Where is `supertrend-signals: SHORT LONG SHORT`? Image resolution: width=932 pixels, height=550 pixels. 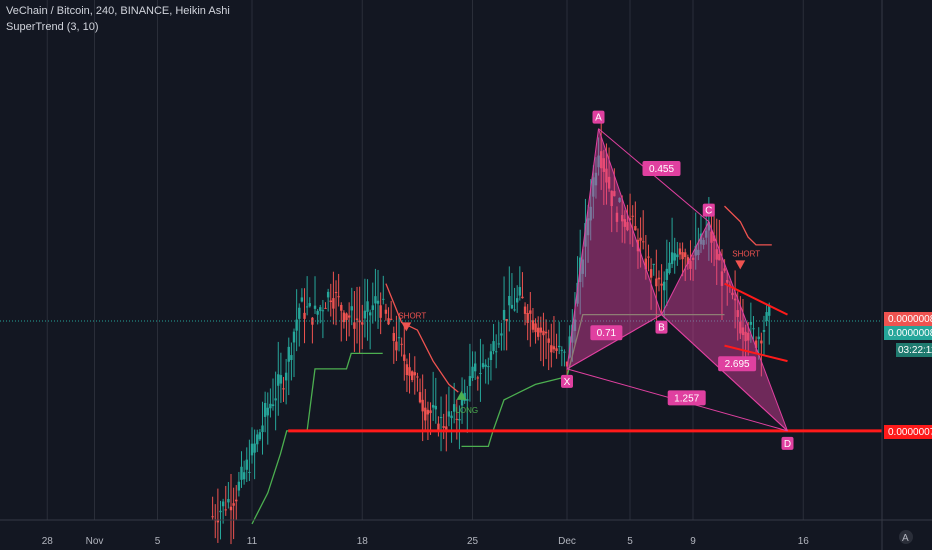
supertrend-signals: SHORT LONG SHORT is located at coordinates (579, 331).